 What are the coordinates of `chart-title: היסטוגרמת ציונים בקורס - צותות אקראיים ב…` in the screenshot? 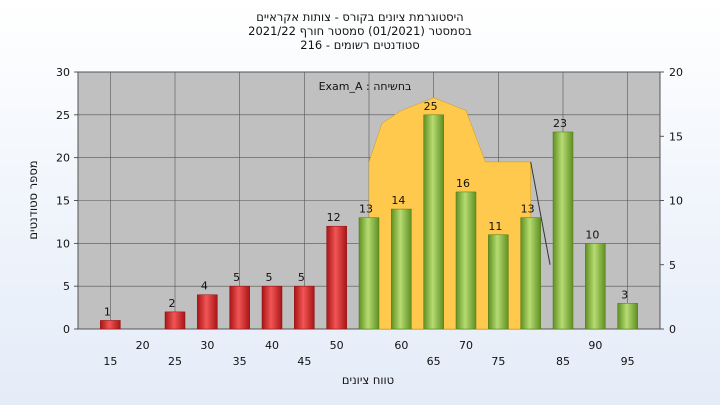 It's located at (360, 31).